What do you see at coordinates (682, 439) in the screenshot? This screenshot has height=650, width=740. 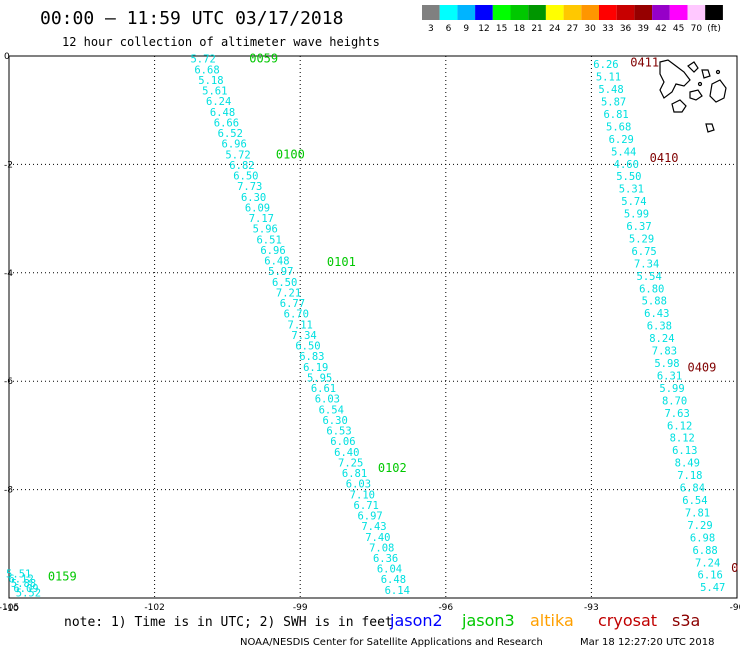 I see `wave-height-value: 8.12` at bounding box center [682, 439].